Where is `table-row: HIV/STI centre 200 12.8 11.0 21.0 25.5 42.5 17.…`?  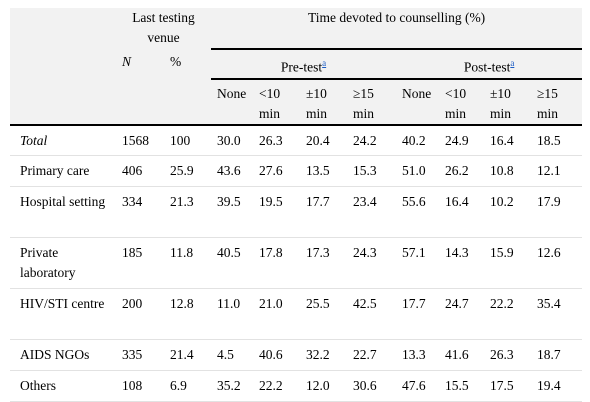 table-row: HIV/STI centre 200 12.8 11.0 21.0 25.5 42.5 17.… is located at coordinates (296, 314).